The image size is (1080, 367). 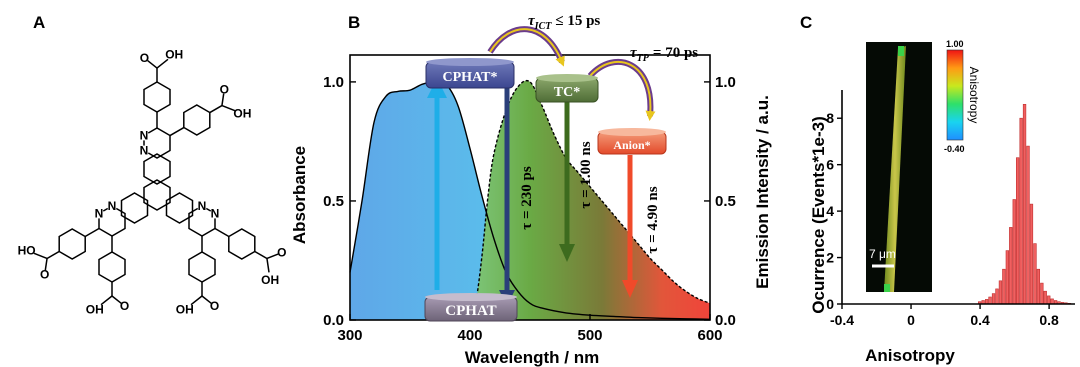 I want to click on state-tc-label: TC*, so click(x=567, y=92).